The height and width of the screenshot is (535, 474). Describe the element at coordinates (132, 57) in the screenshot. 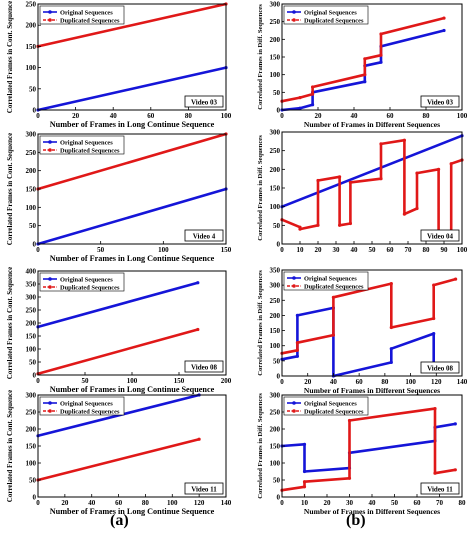

I see `plot-frame` at that location.